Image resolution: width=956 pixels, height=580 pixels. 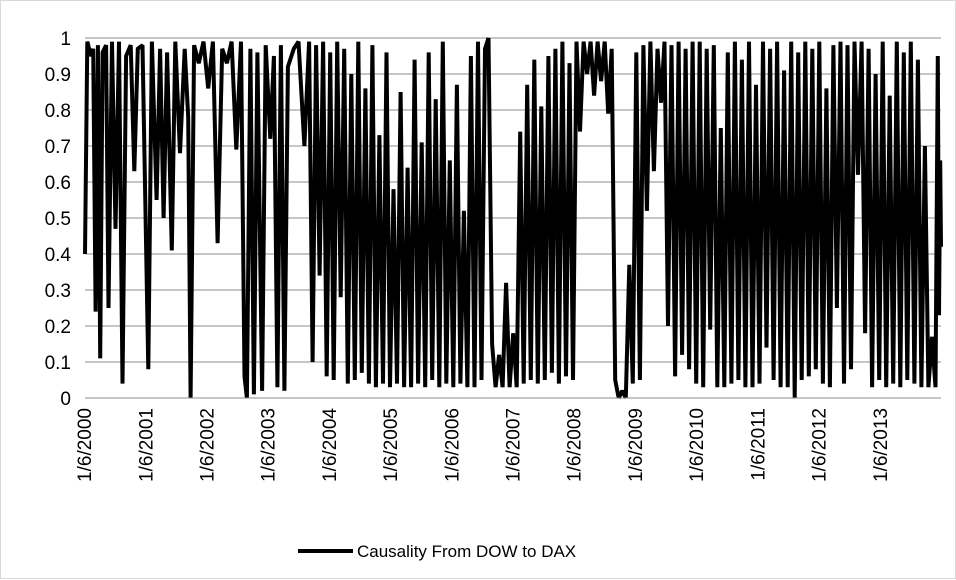 What do you see at coordinates (58, 291) in the screenshot?
I see `y-tick-label: 0.3` at bounding box center [58, 291].